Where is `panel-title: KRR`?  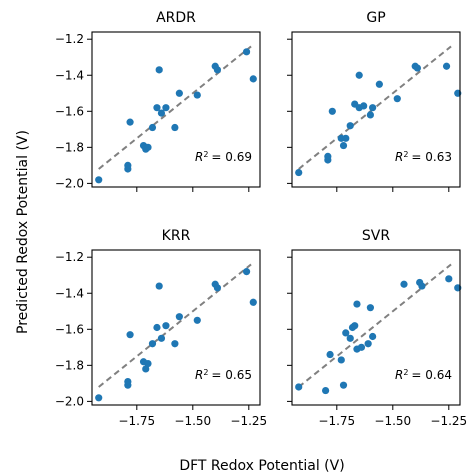 panel-title: KRR is located at coordinates (176, 236).